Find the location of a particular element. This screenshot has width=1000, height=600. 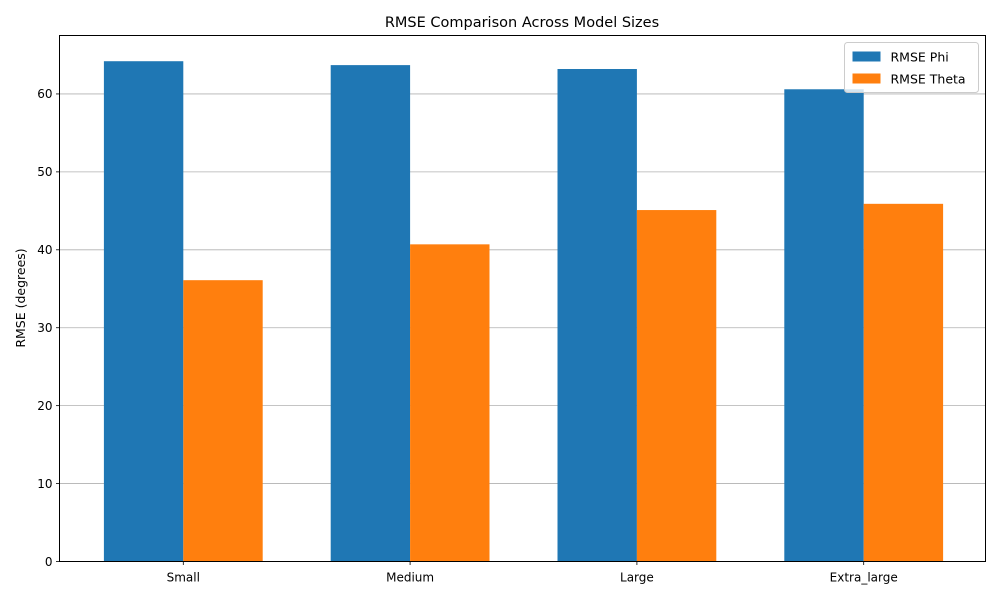

x-tick-label: Extra_large is located at coordinates (864, 578).